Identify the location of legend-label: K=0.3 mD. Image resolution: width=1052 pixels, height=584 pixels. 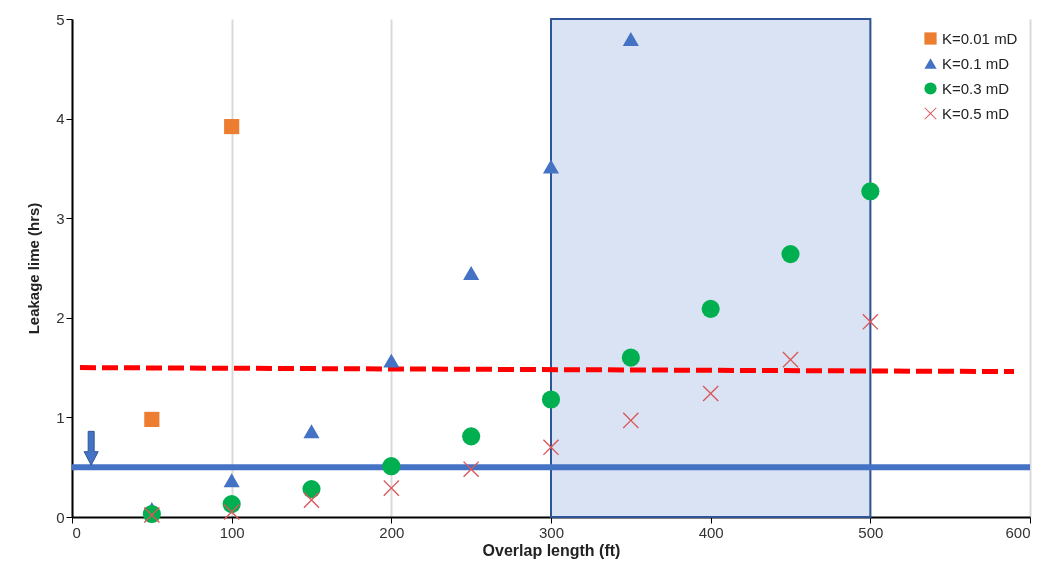
(976, 88).